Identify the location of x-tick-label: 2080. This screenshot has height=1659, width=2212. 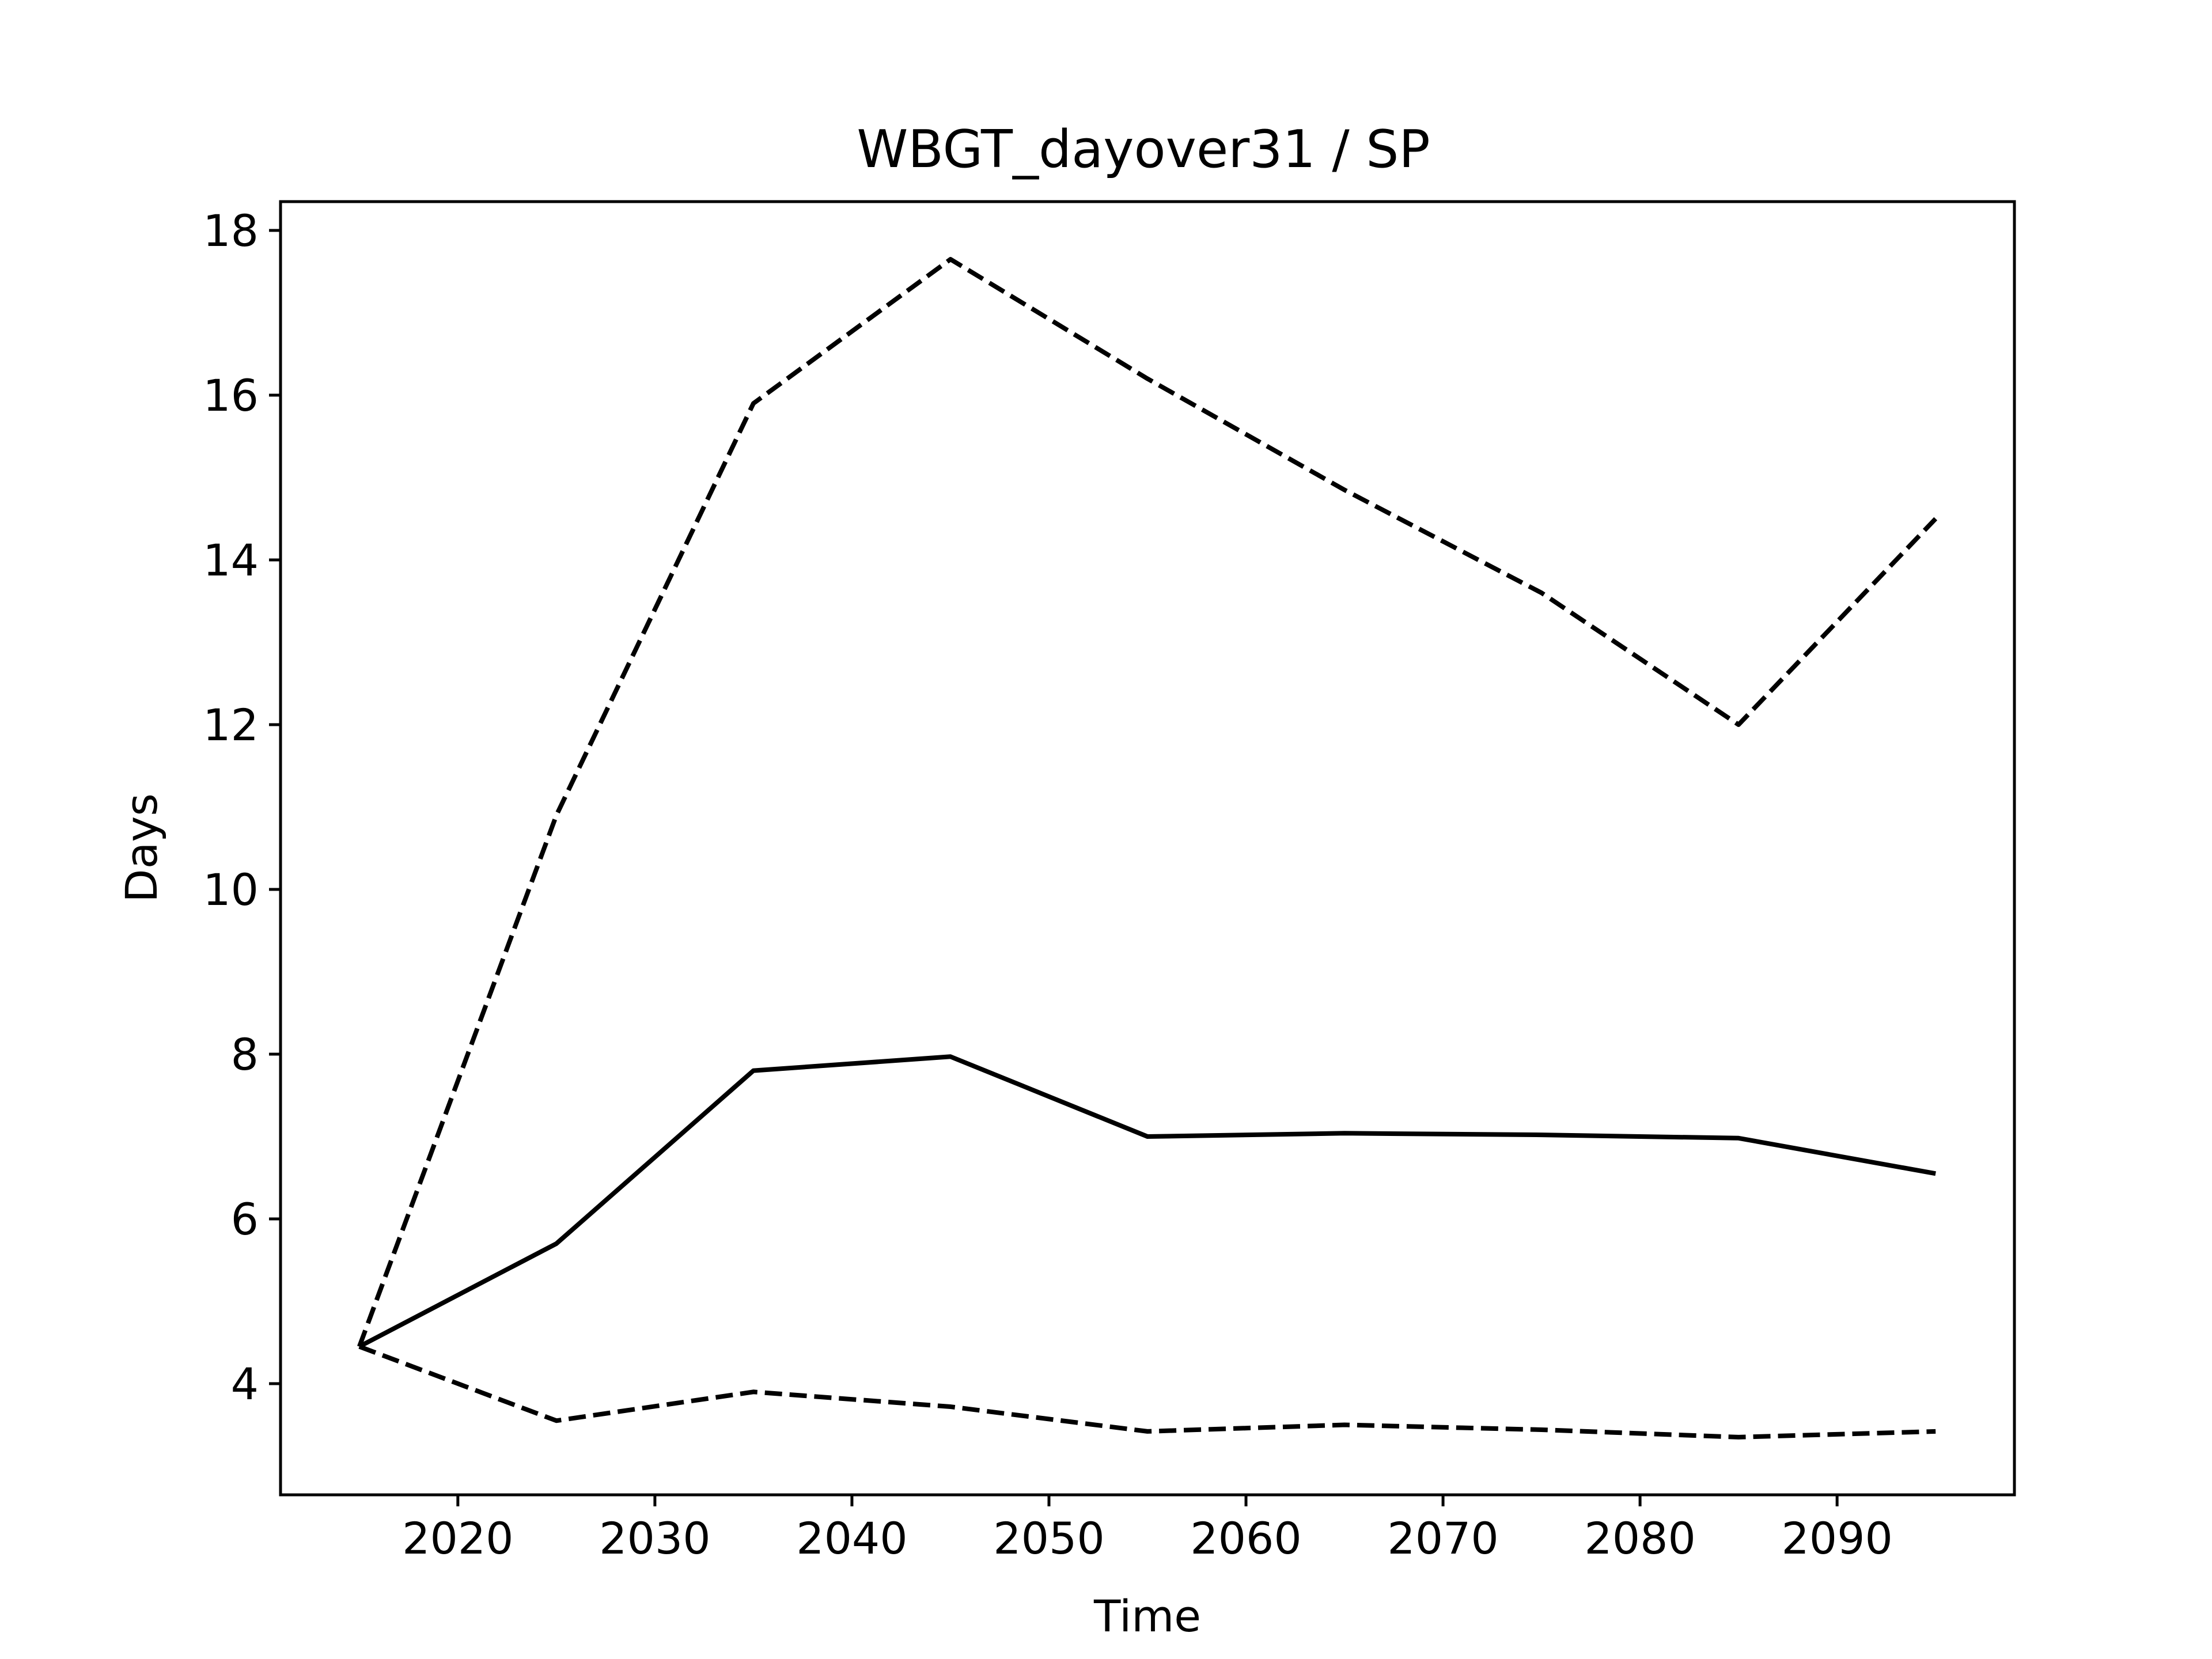
(1639, 1538).